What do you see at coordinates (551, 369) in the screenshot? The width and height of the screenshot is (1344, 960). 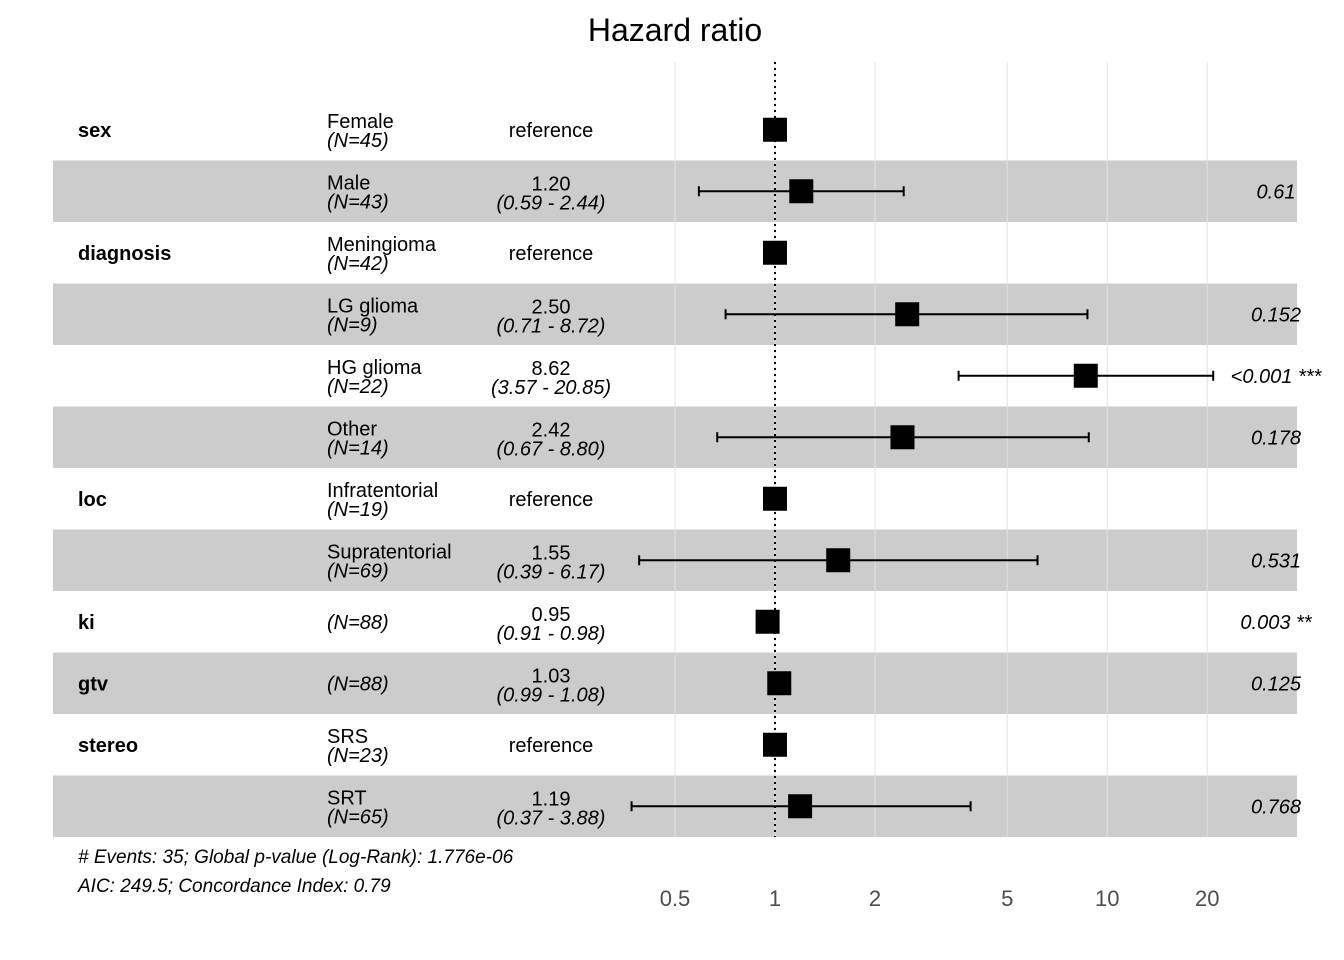 I see `hr-value: 8.62` at bounding box center [551, 369].